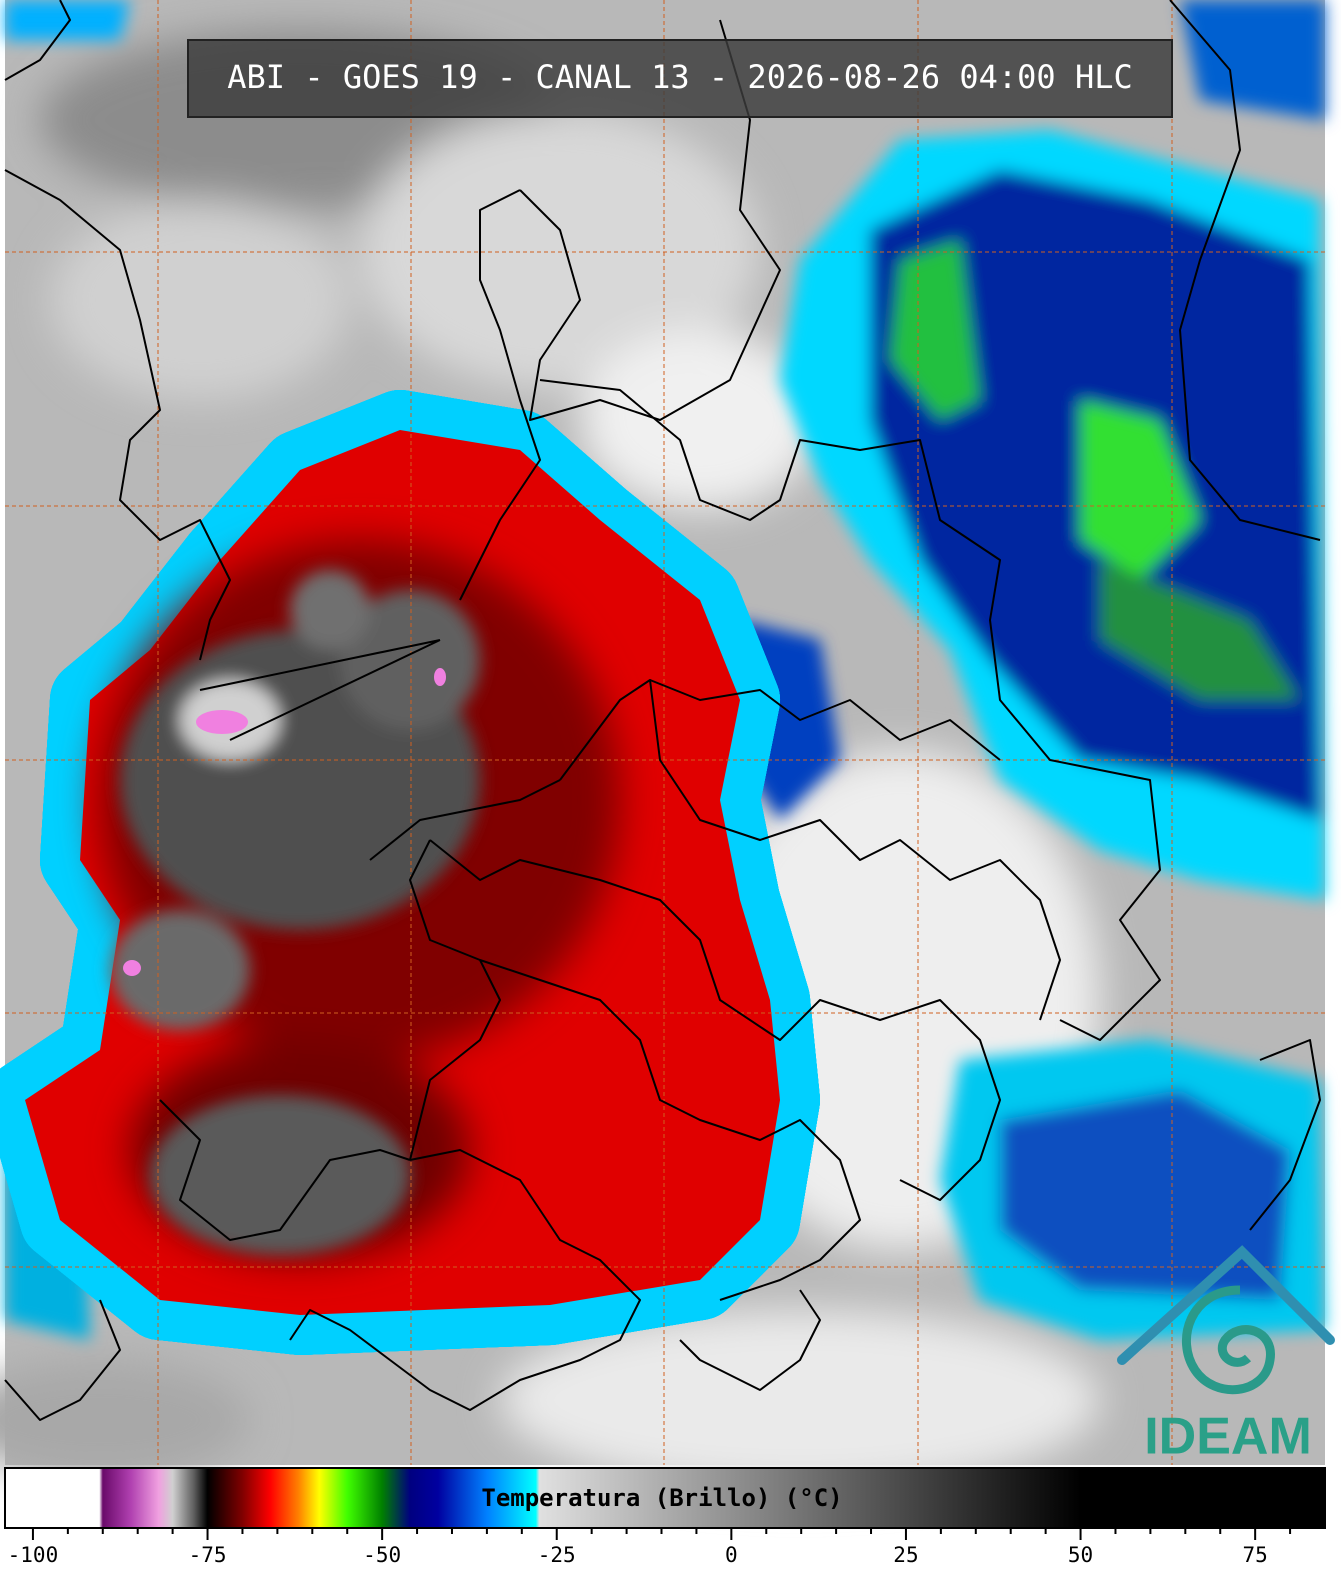 This screenshot has height=1577, width=1341. What do you see at coordinates (557, 1555) in the screenshot?
I see `tick-label: -25` at bounding box center [557, 1555].